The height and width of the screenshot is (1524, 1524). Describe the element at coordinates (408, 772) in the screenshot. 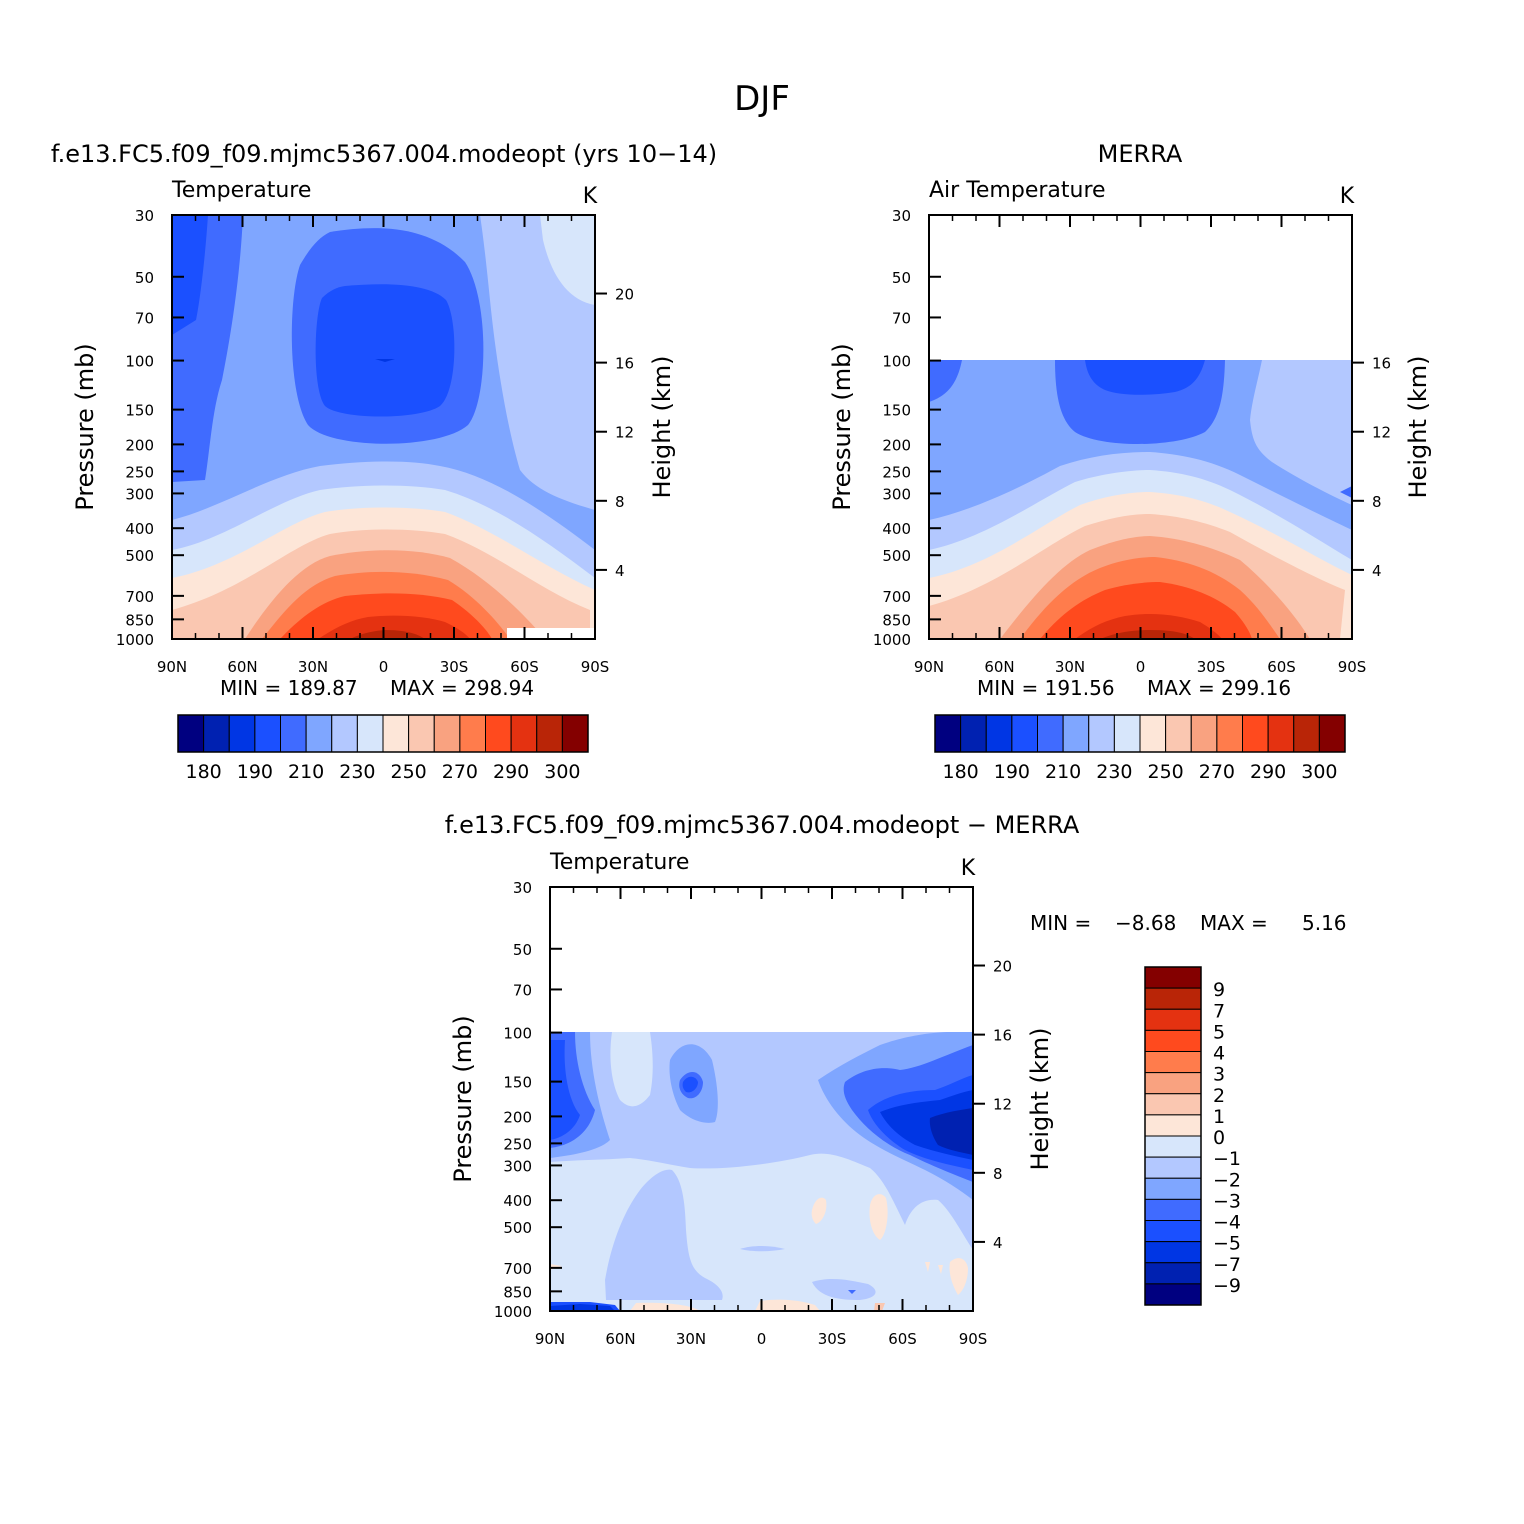

I see `colorbar-label: 250` at that location.